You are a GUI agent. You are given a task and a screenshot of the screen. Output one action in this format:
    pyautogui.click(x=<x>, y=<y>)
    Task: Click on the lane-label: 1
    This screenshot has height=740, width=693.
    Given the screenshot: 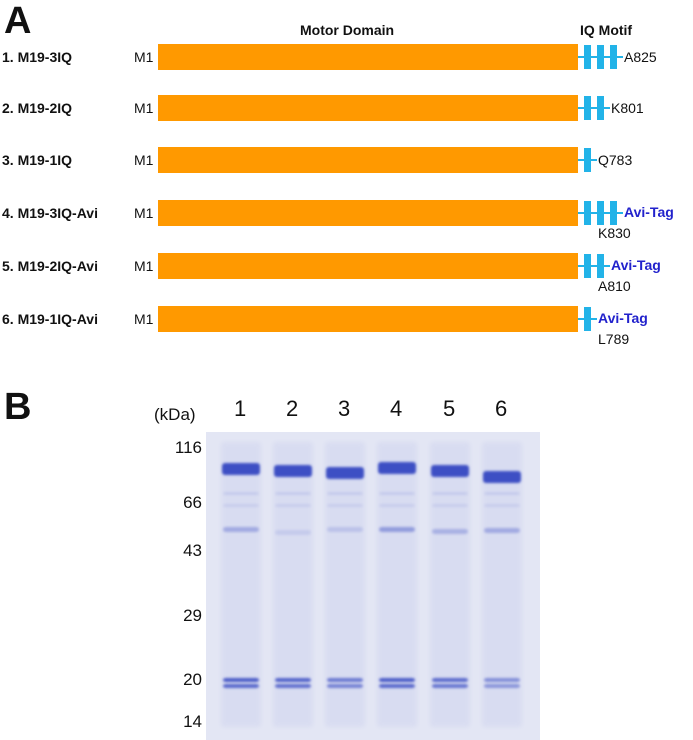 What is the action you would take?
    pyautogui.click(x=240, y=408)
    